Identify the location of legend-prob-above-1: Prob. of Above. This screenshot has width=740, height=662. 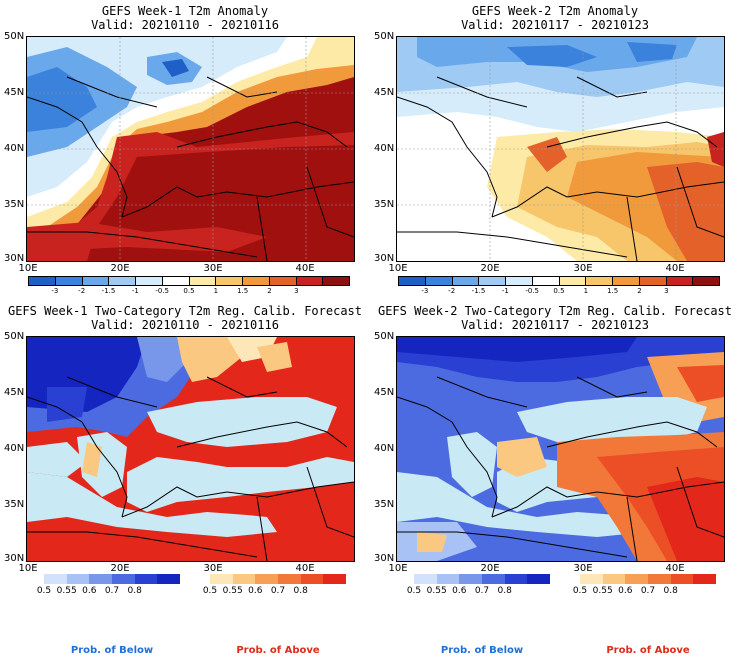
(278, 650).